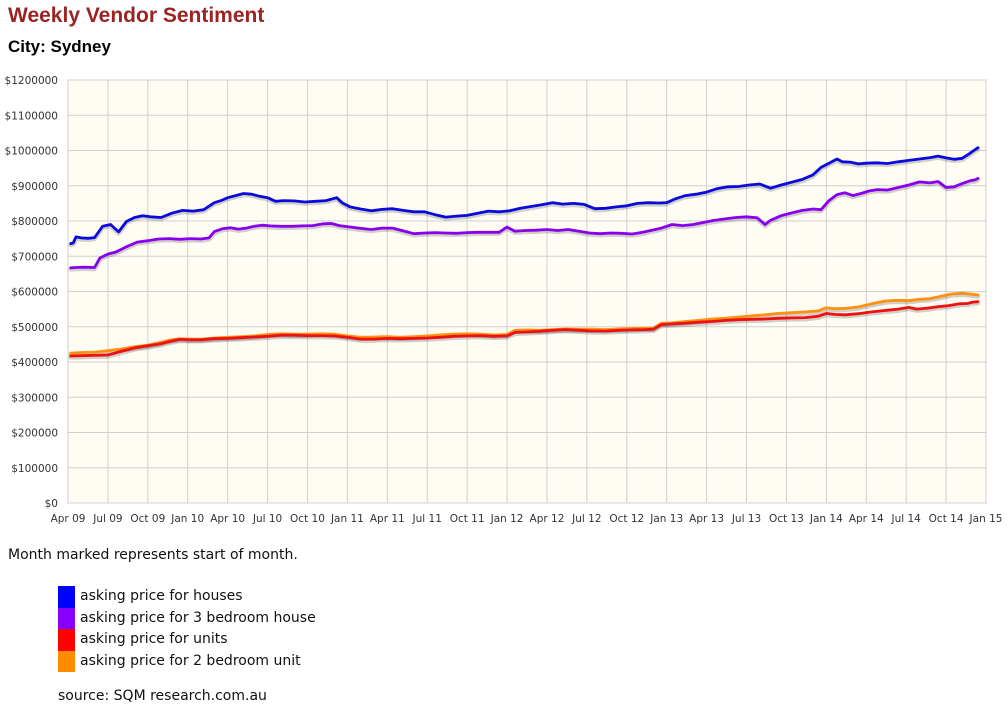  What do you see at coordinates (107, 519) in the screenshot?
I see `x-tick-label: Jul 09` at bounding box center [107, 519].